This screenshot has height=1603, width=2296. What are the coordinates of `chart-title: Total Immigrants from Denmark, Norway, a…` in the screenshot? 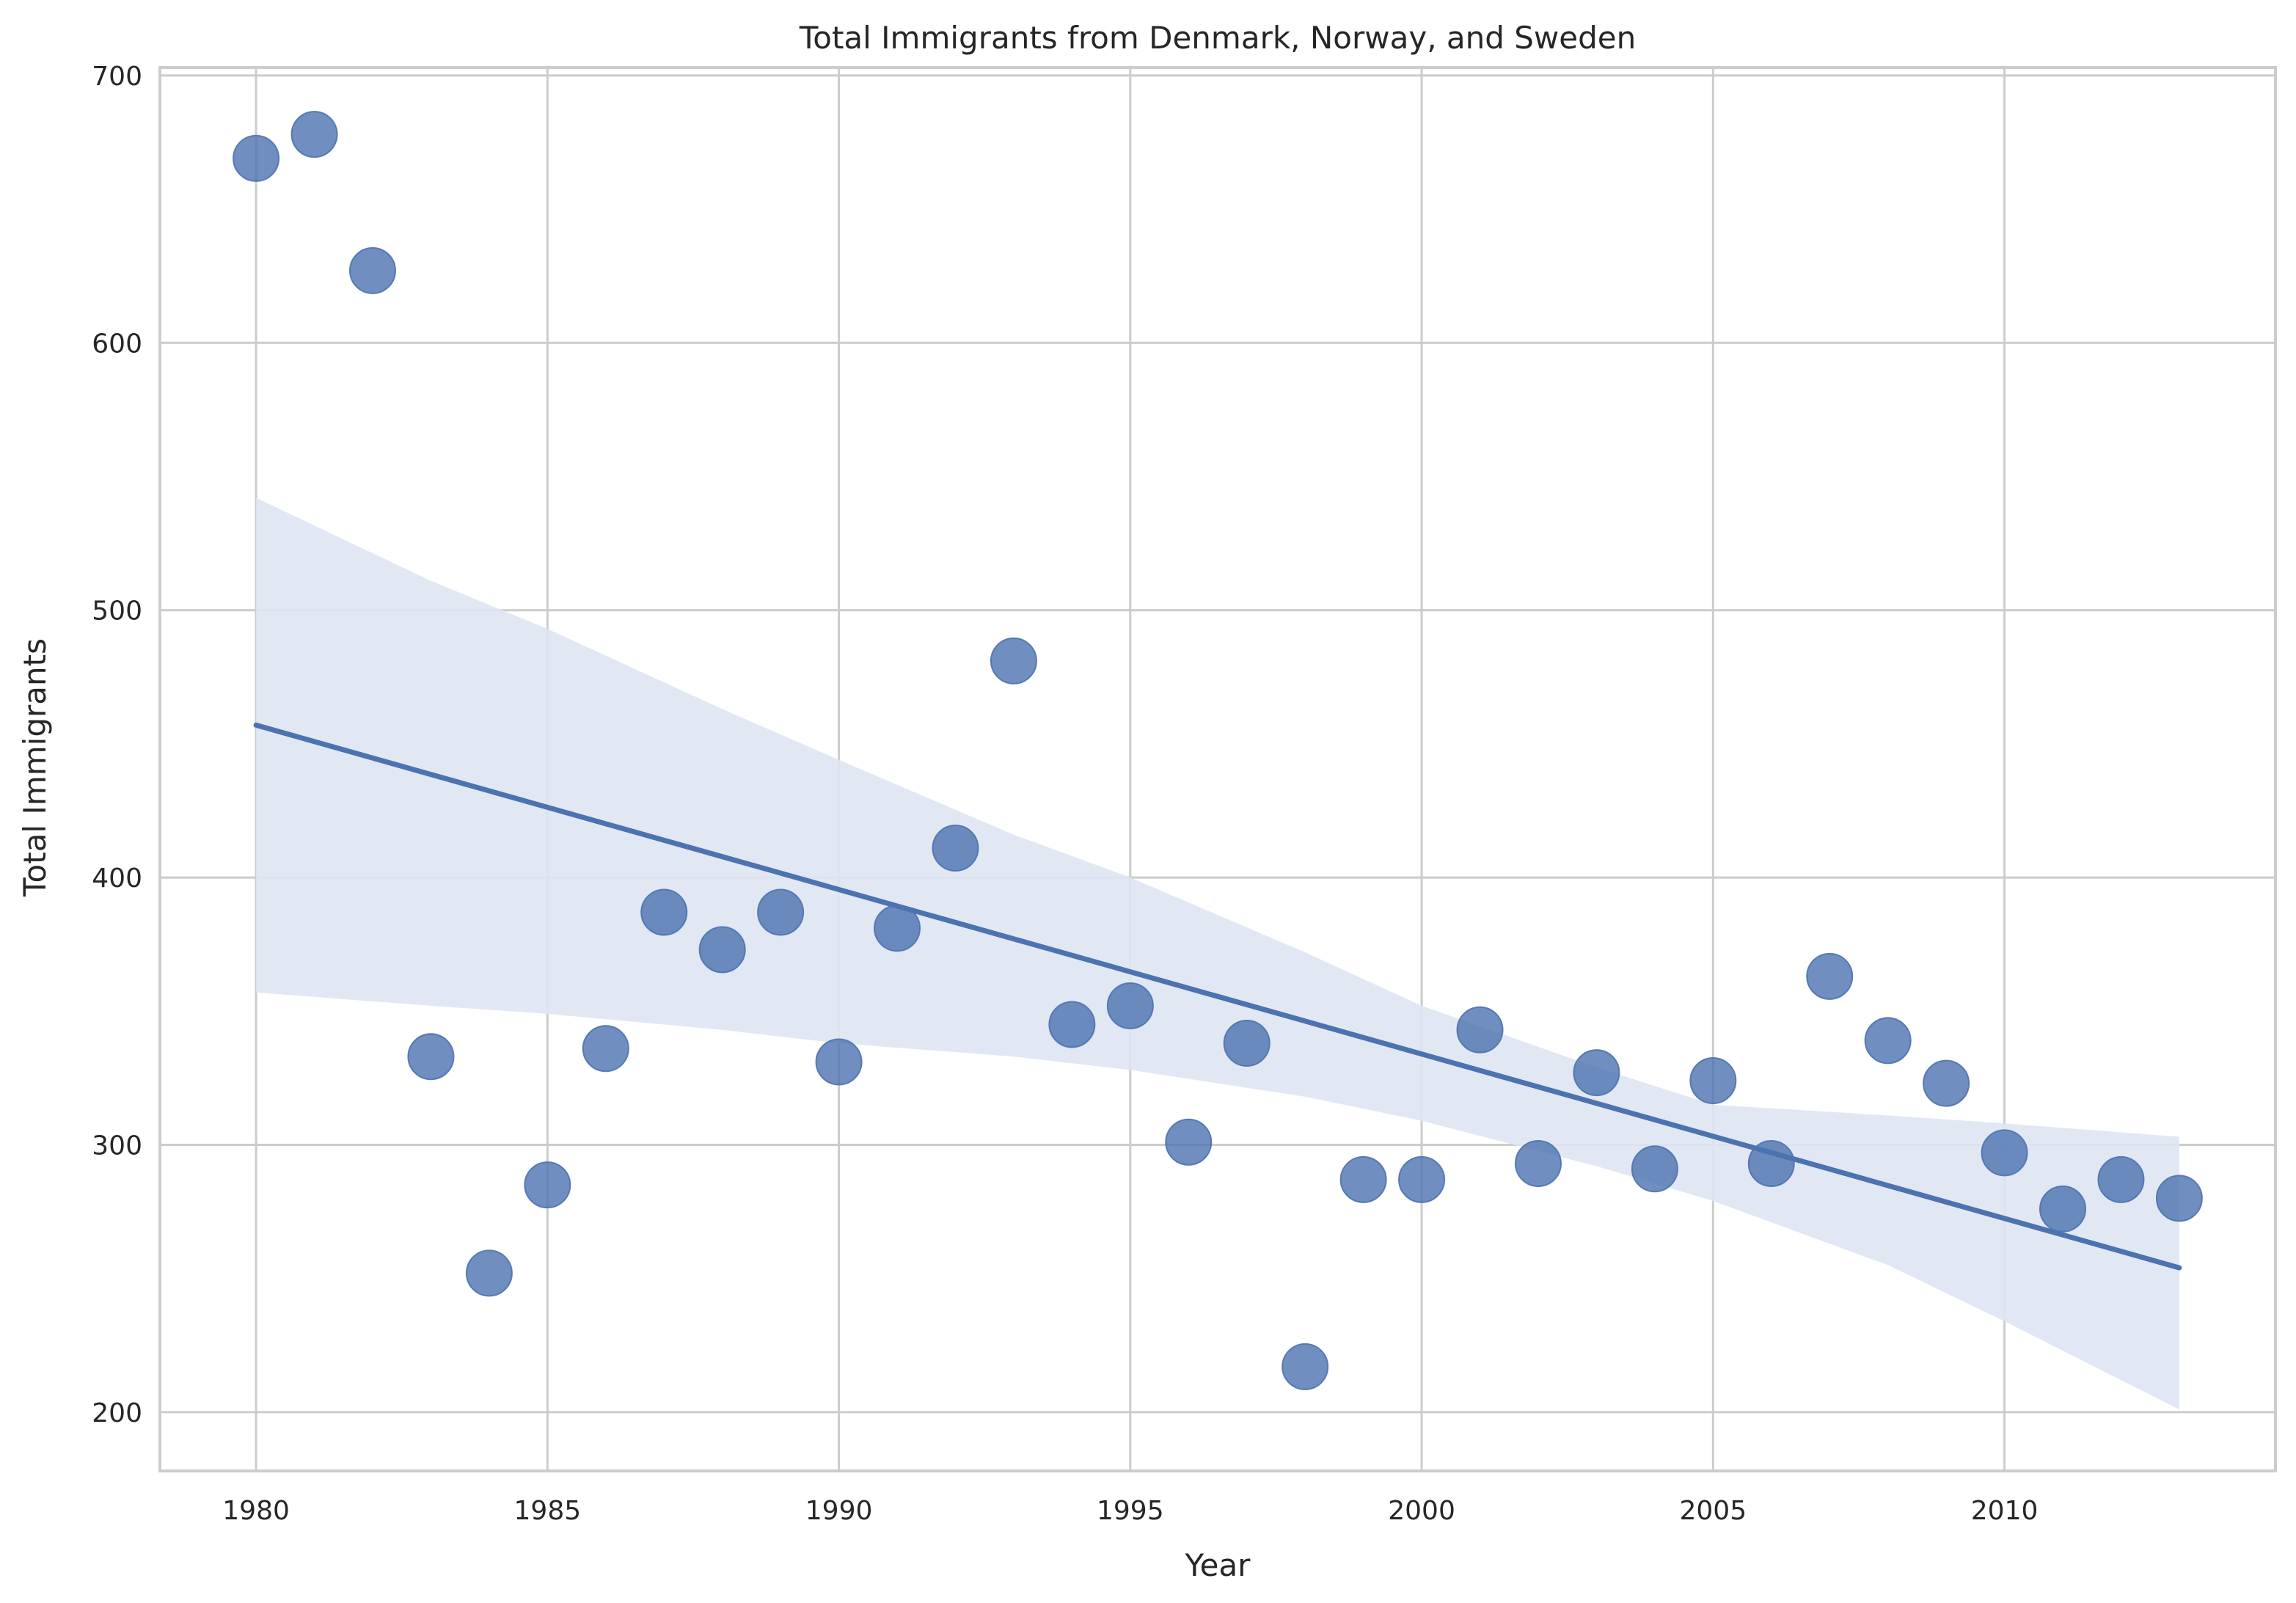 It's located at (1218, 38).